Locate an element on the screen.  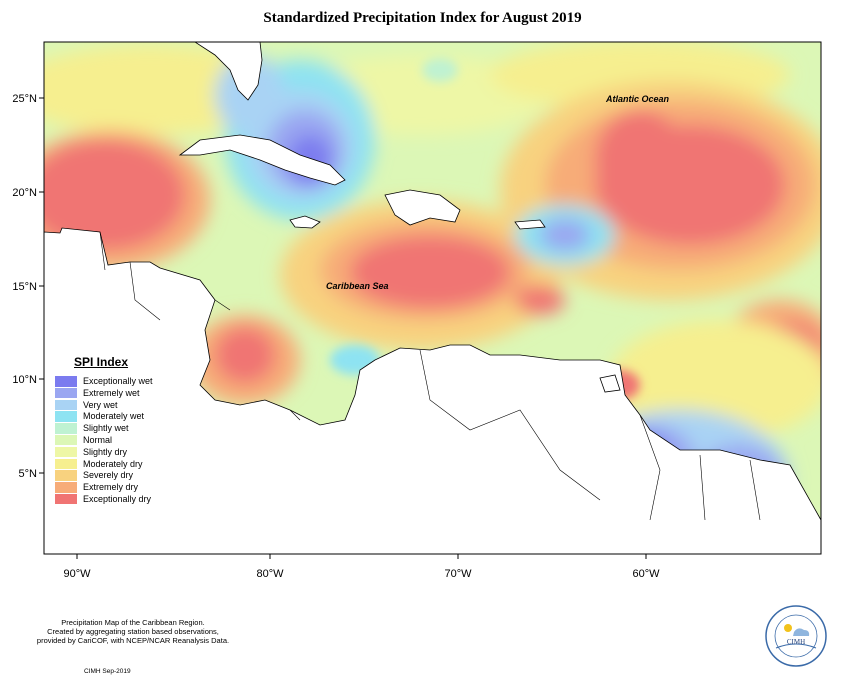
footer-credit: CIMH Sep-2019 is located at coordinates (107, 671).